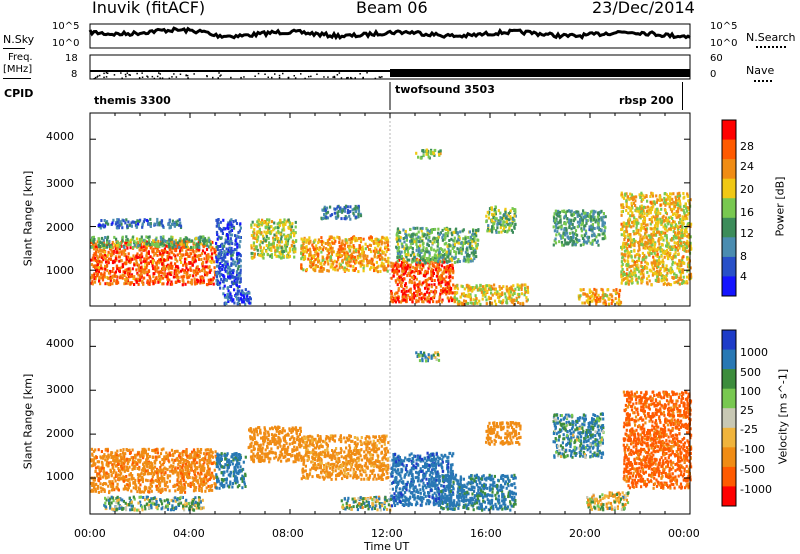  I want to click on freq-panel-frame, so click(390, 67).